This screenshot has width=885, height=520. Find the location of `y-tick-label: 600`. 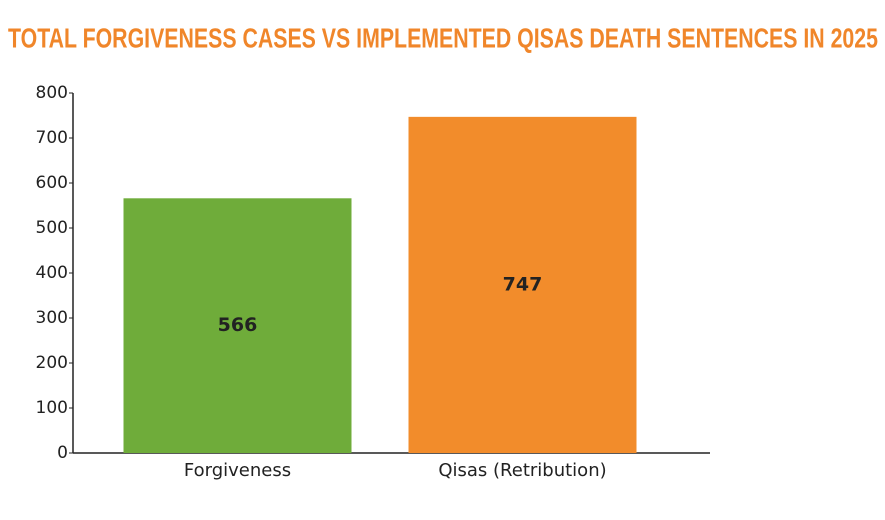

y-tick-label: 600 is located at coordinates (52, 183).